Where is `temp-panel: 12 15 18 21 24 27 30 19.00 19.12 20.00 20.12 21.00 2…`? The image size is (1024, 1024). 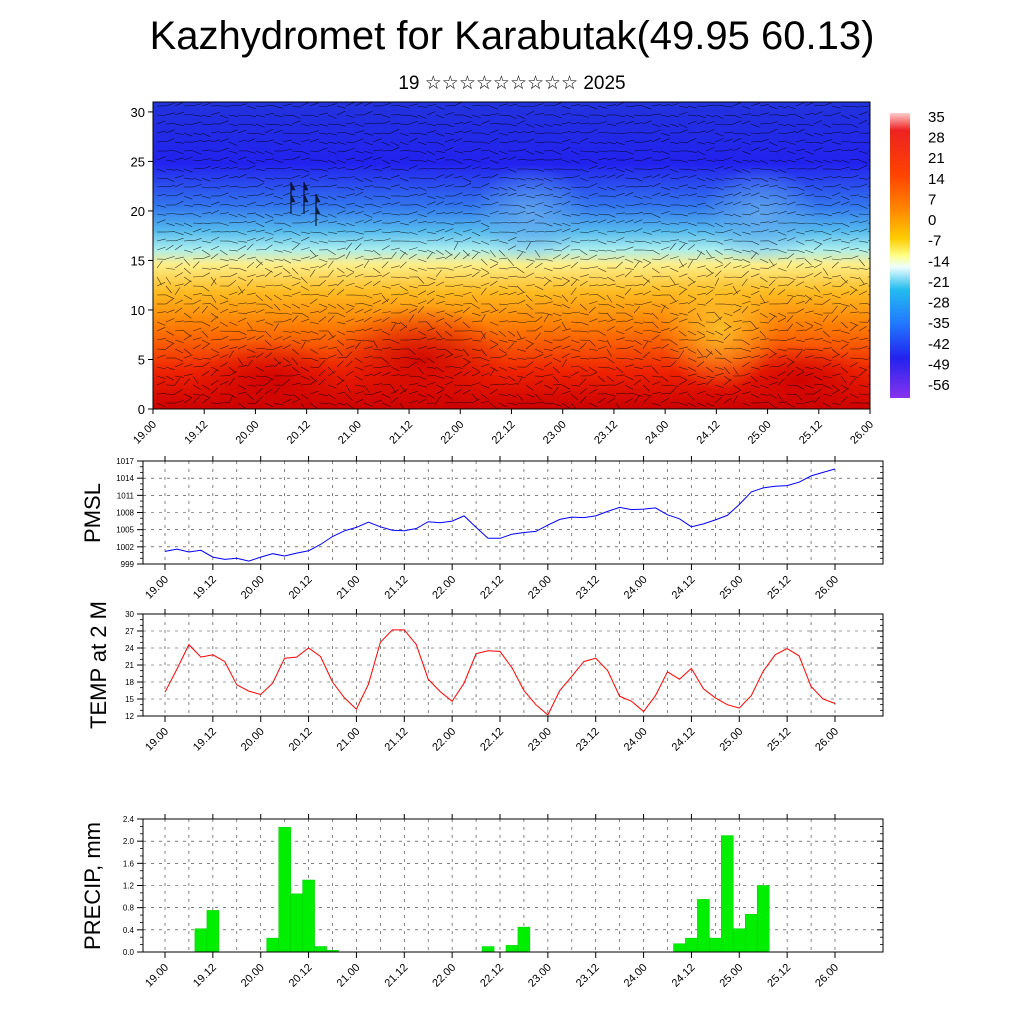
temp-panel: 12 15 18 21 24 27 30 19.00 19.12 20.00 20.12 21.00 2… is located at coordinates (485, 677).